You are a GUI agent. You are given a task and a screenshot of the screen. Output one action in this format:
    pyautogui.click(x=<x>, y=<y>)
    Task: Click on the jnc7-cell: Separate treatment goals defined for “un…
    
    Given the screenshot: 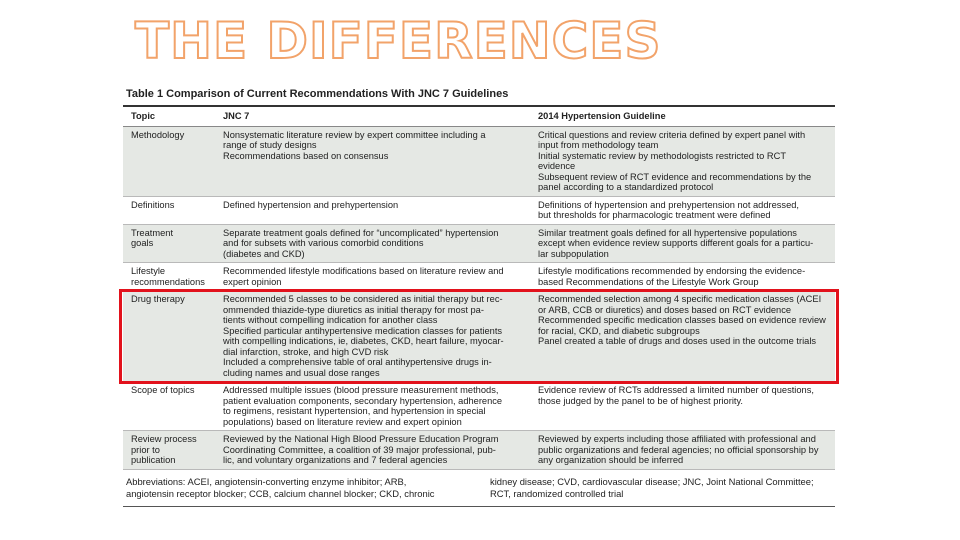 What is the action you would take?
    pyautogui.click(x=372, y=243)
    